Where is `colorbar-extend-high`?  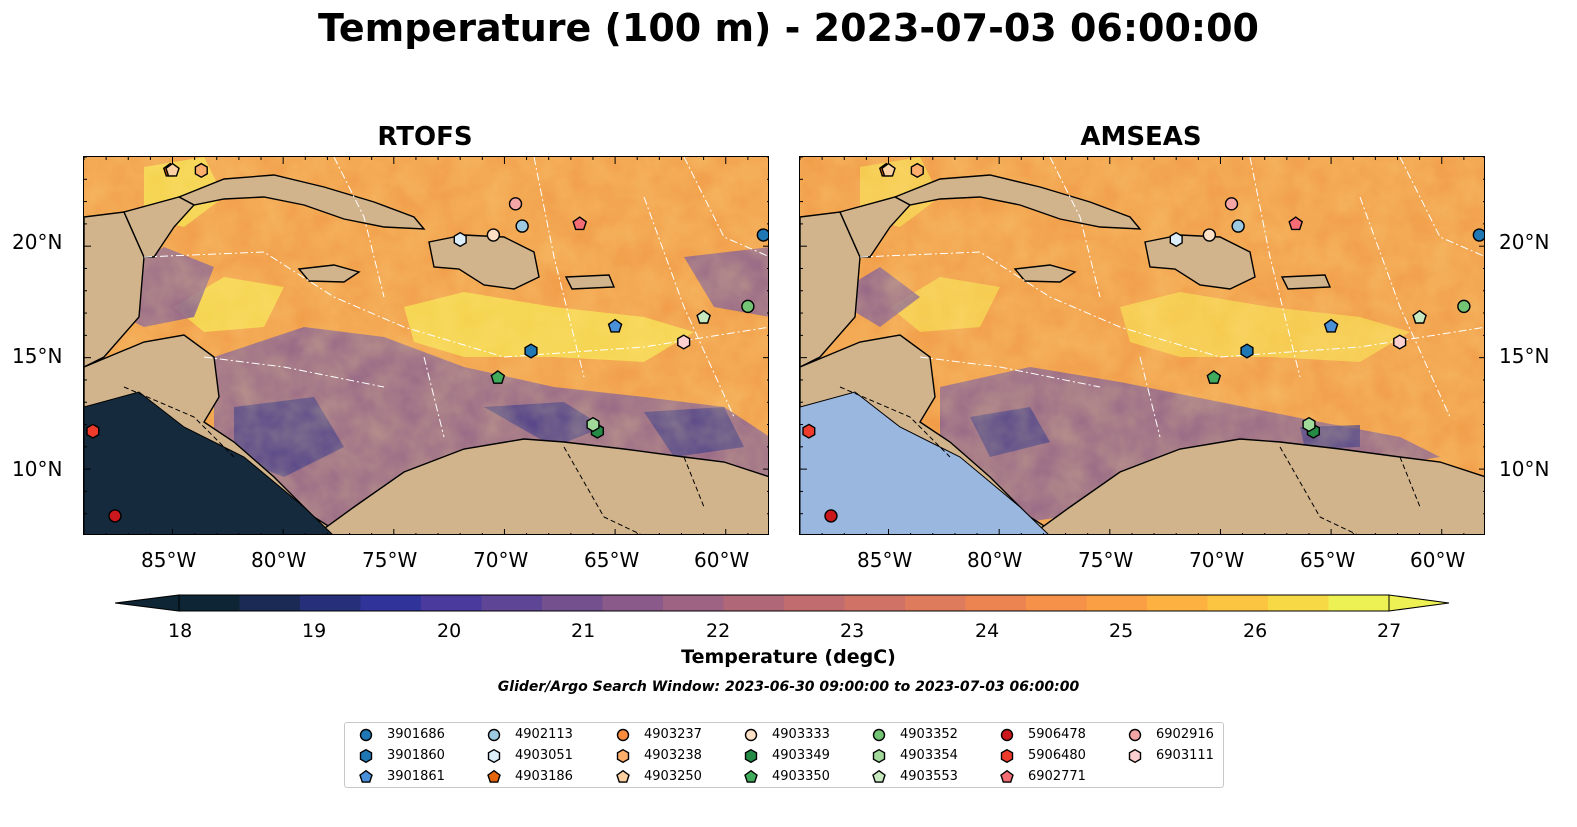
colorbar-extend-high is located at coordinates (1419, 603).